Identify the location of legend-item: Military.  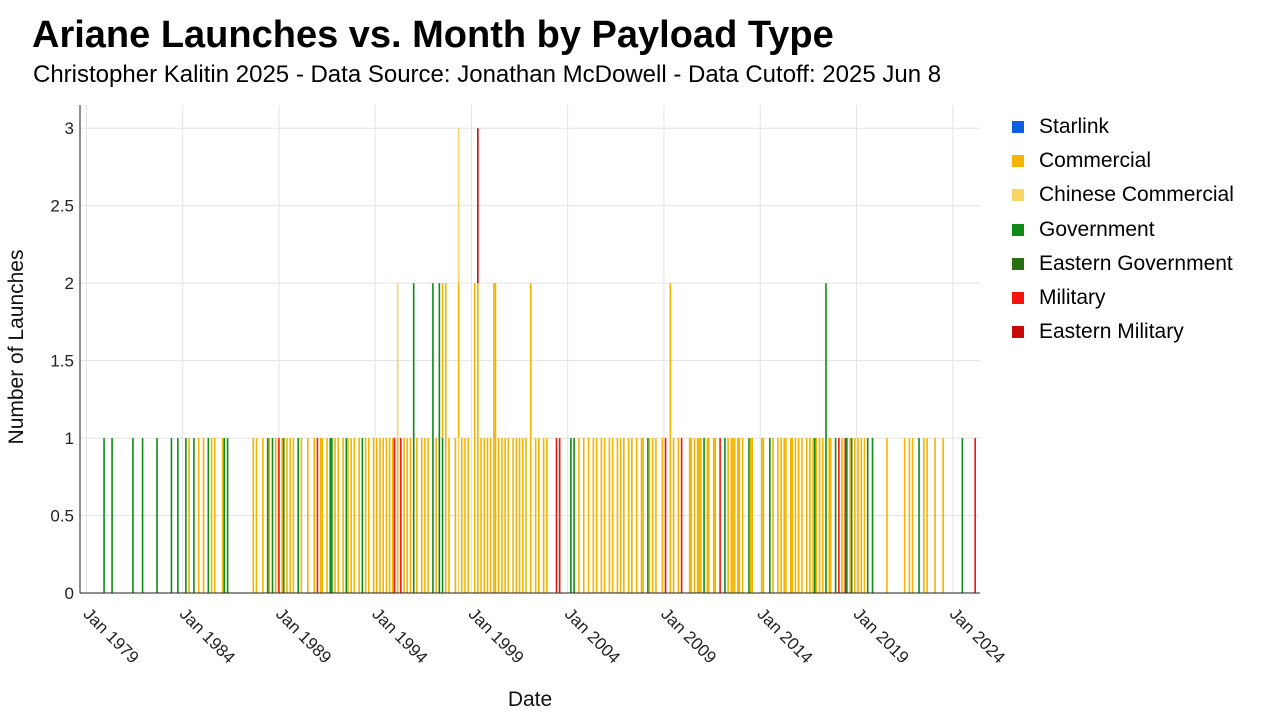
(1123, 298).